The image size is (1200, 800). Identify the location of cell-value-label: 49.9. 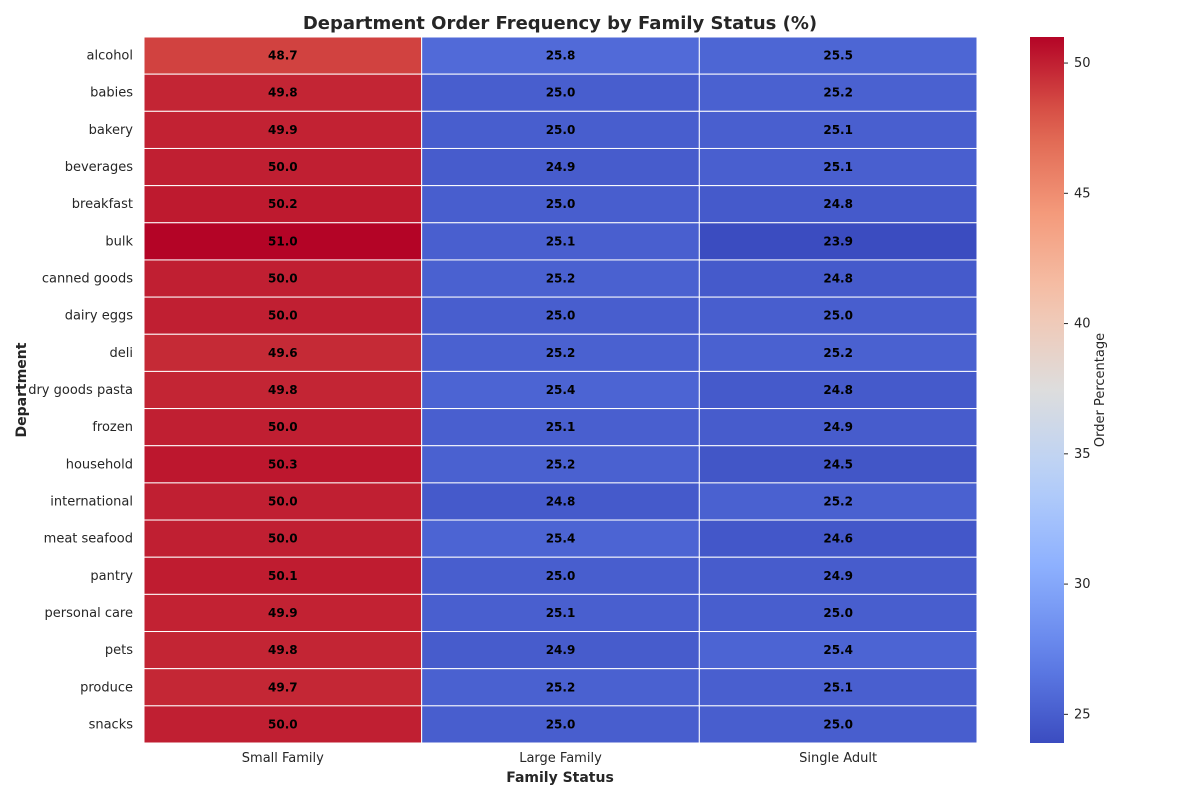
(283, 130).